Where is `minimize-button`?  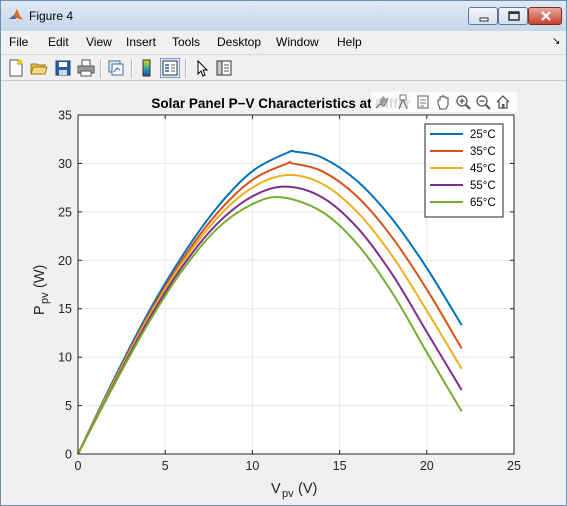
minimize-button is located at coordinates (483, 16).